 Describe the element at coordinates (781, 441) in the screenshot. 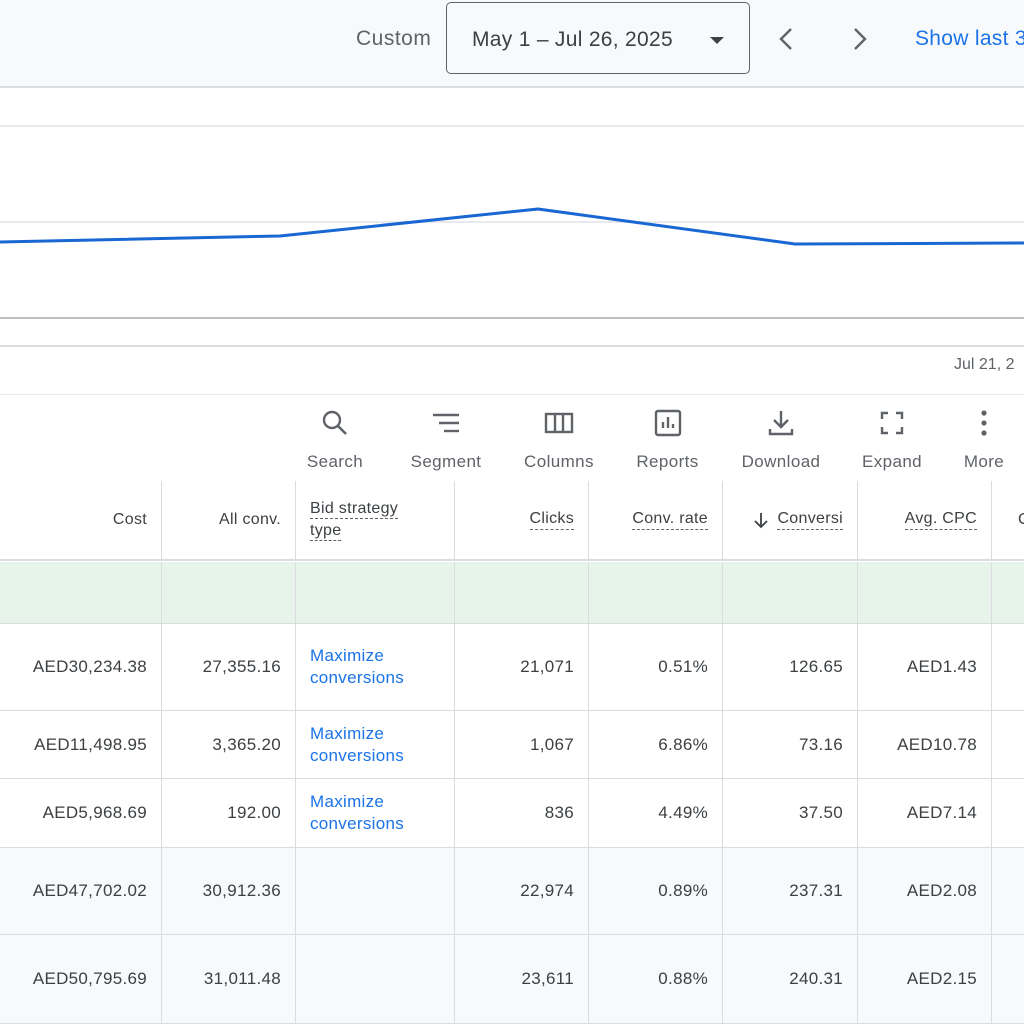

I see `download-button: Download` at that location.